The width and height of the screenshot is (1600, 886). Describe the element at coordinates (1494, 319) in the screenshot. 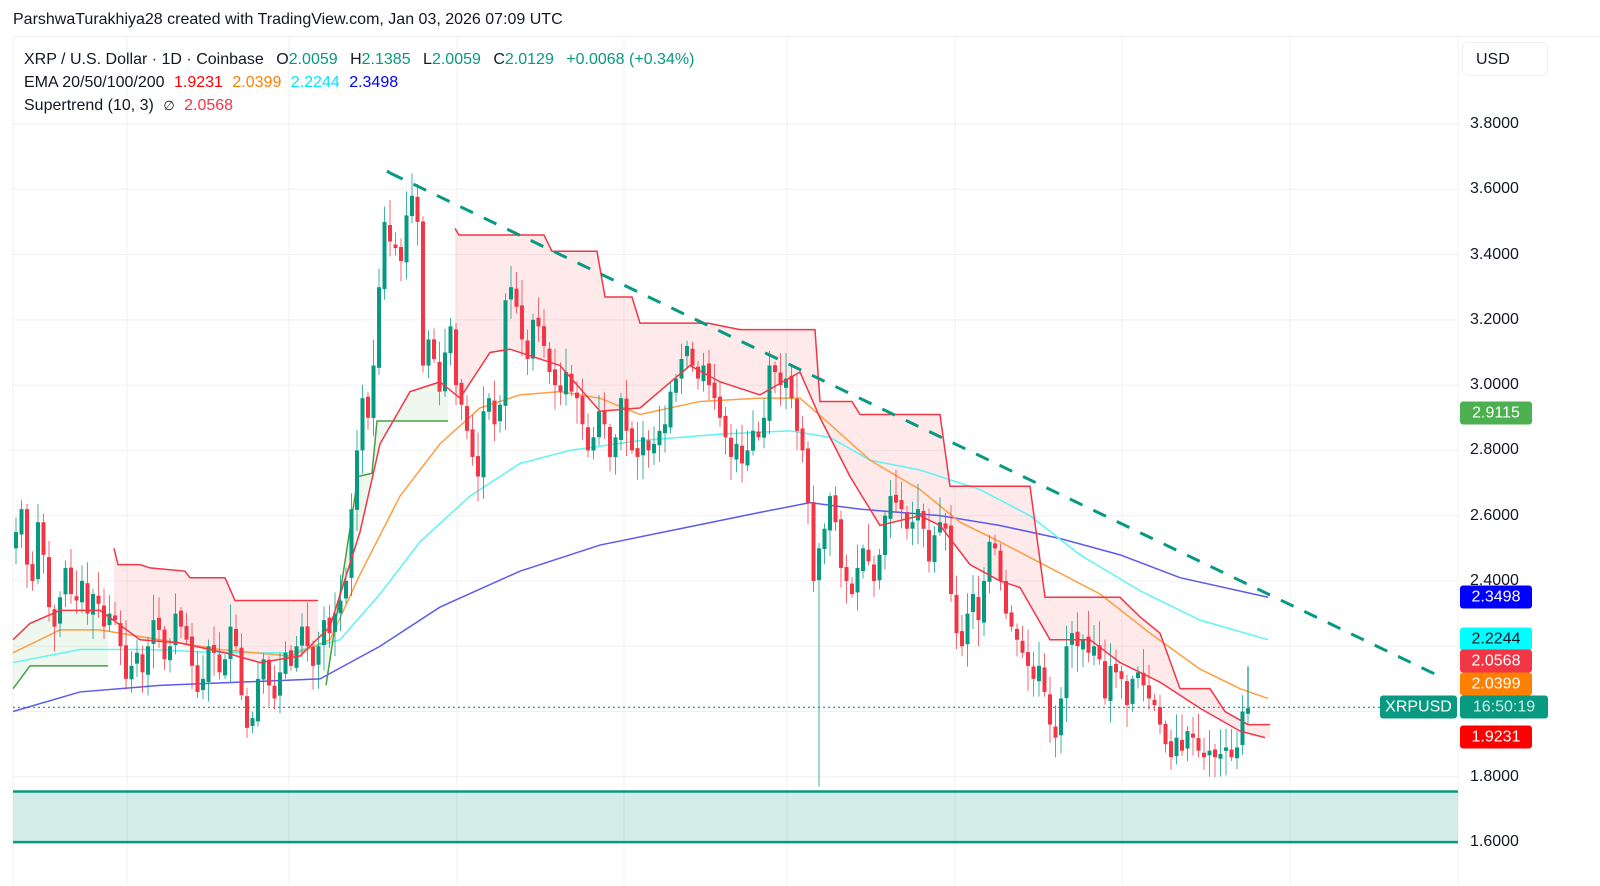

I see `price-tick-label: 3.2000` at that location.